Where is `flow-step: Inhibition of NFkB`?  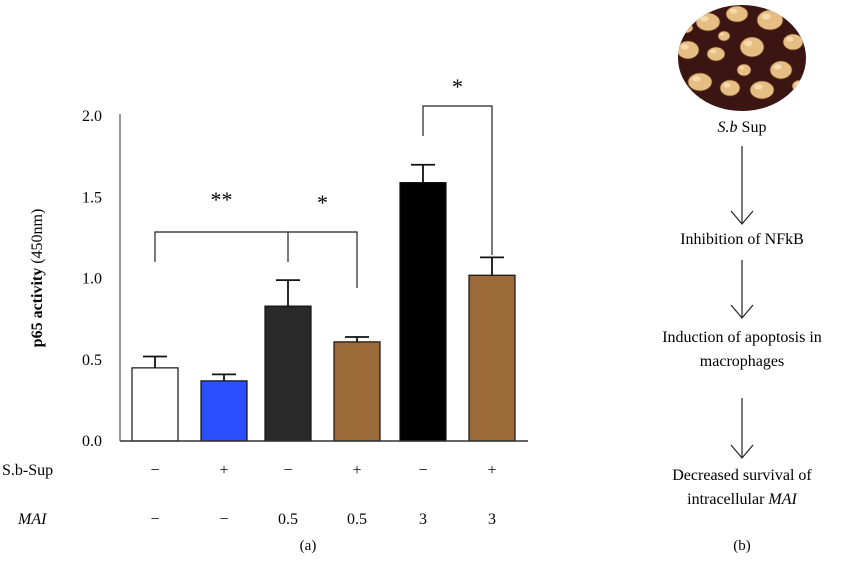 flow-step: Inhibition of NFkB is located at coordinates (742, 239).